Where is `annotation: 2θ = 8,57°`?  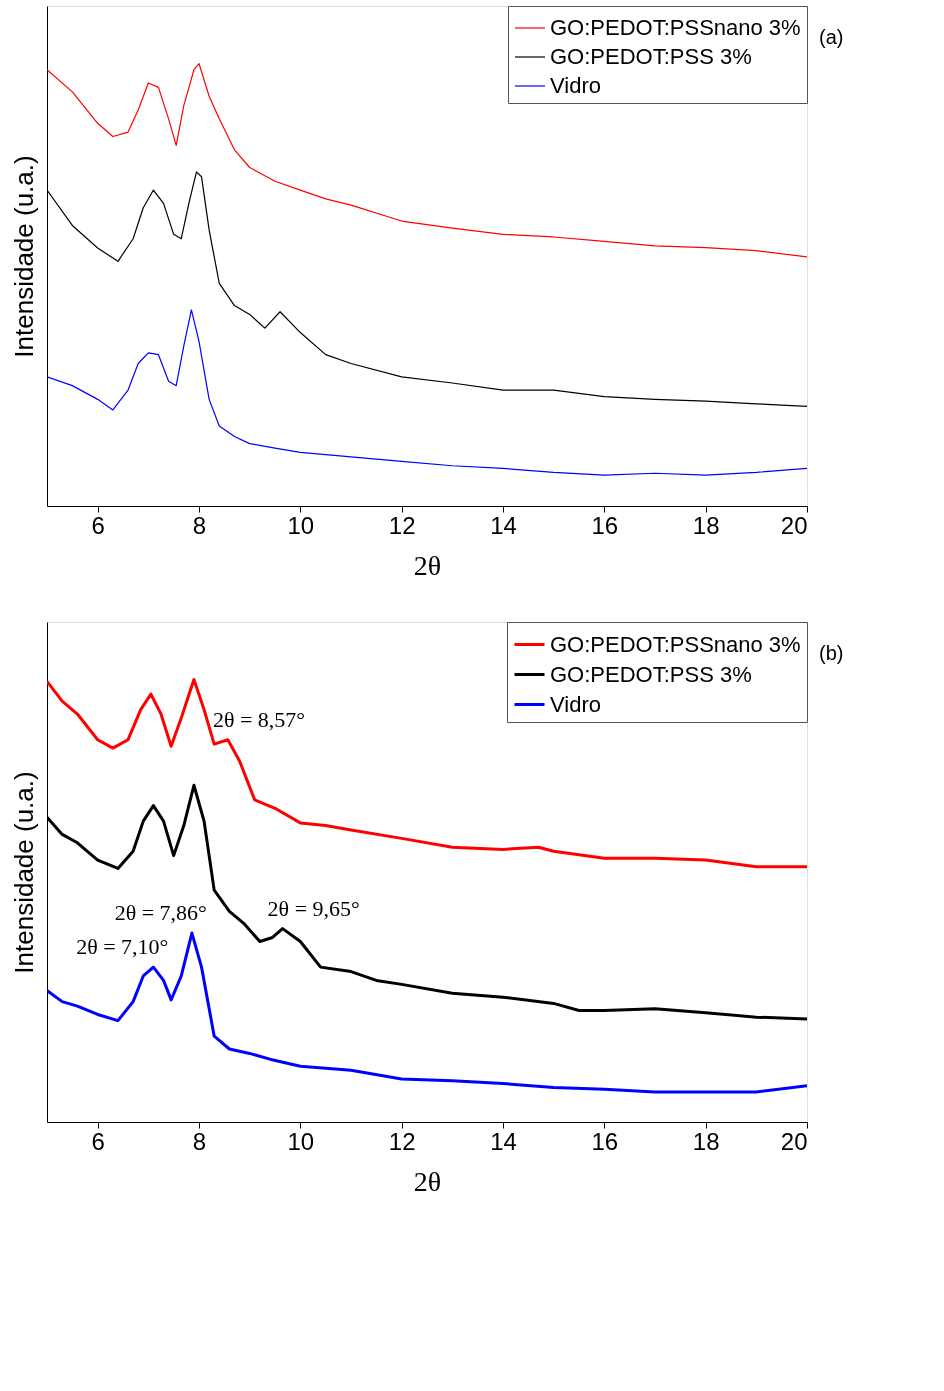 annotation: 2θ = 8,57° is located at coordinates (259, 719).